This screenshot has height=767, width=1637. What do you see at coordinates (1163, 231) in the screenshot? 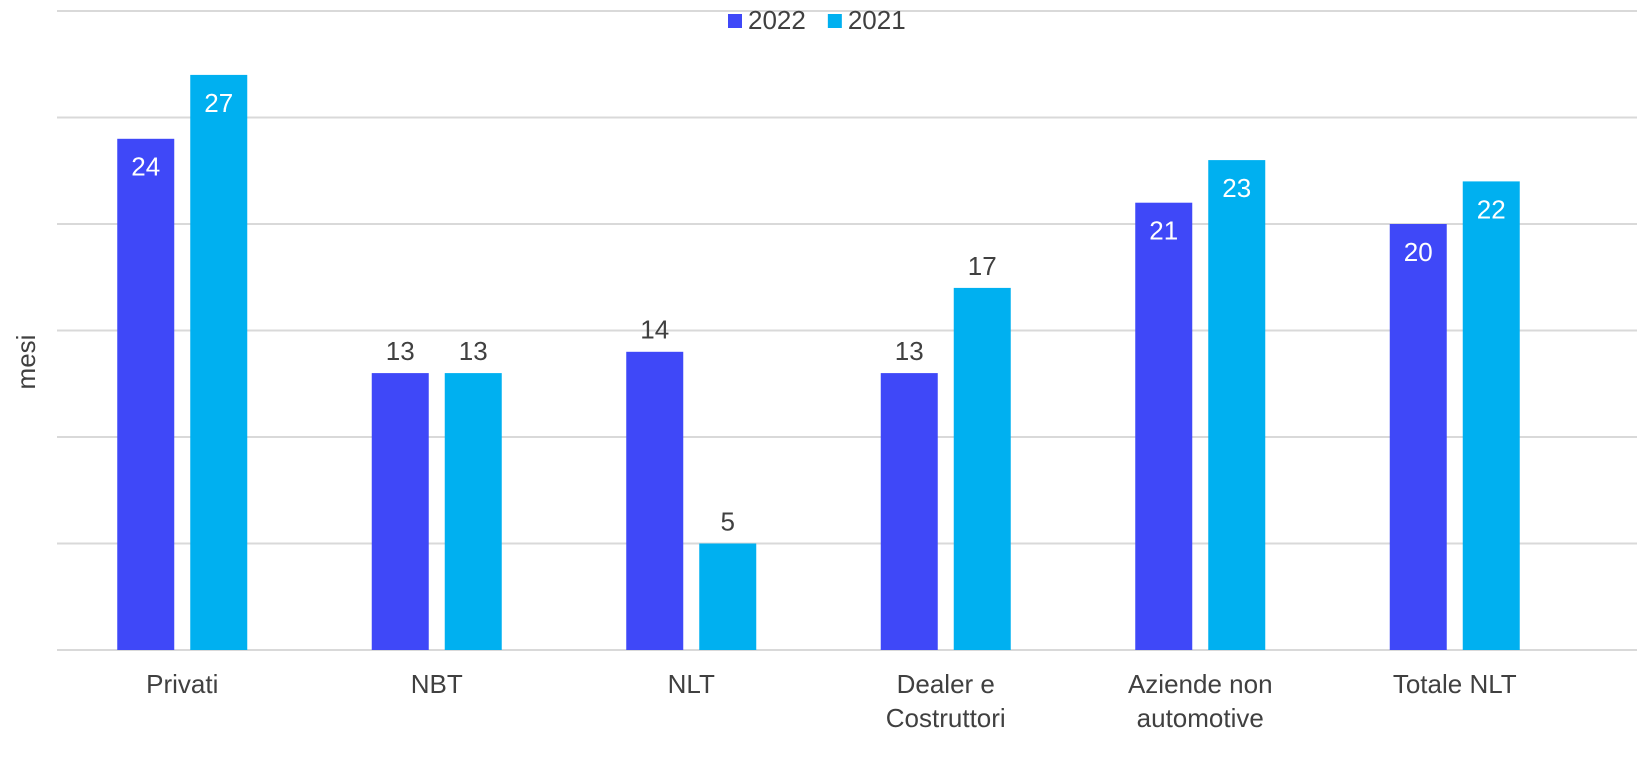
I see `data-label: 21` at bounding box center [1163, 231].